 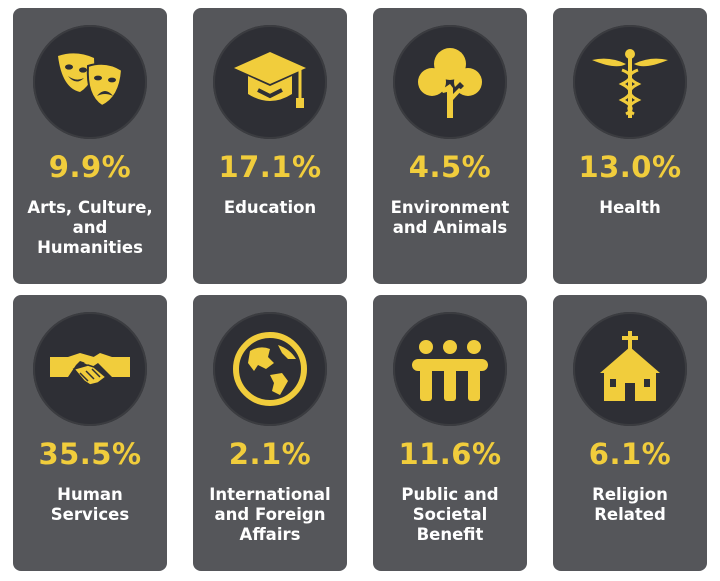 I want to click on category-card-health: 13.0% Health, so click(x=630, y=146).